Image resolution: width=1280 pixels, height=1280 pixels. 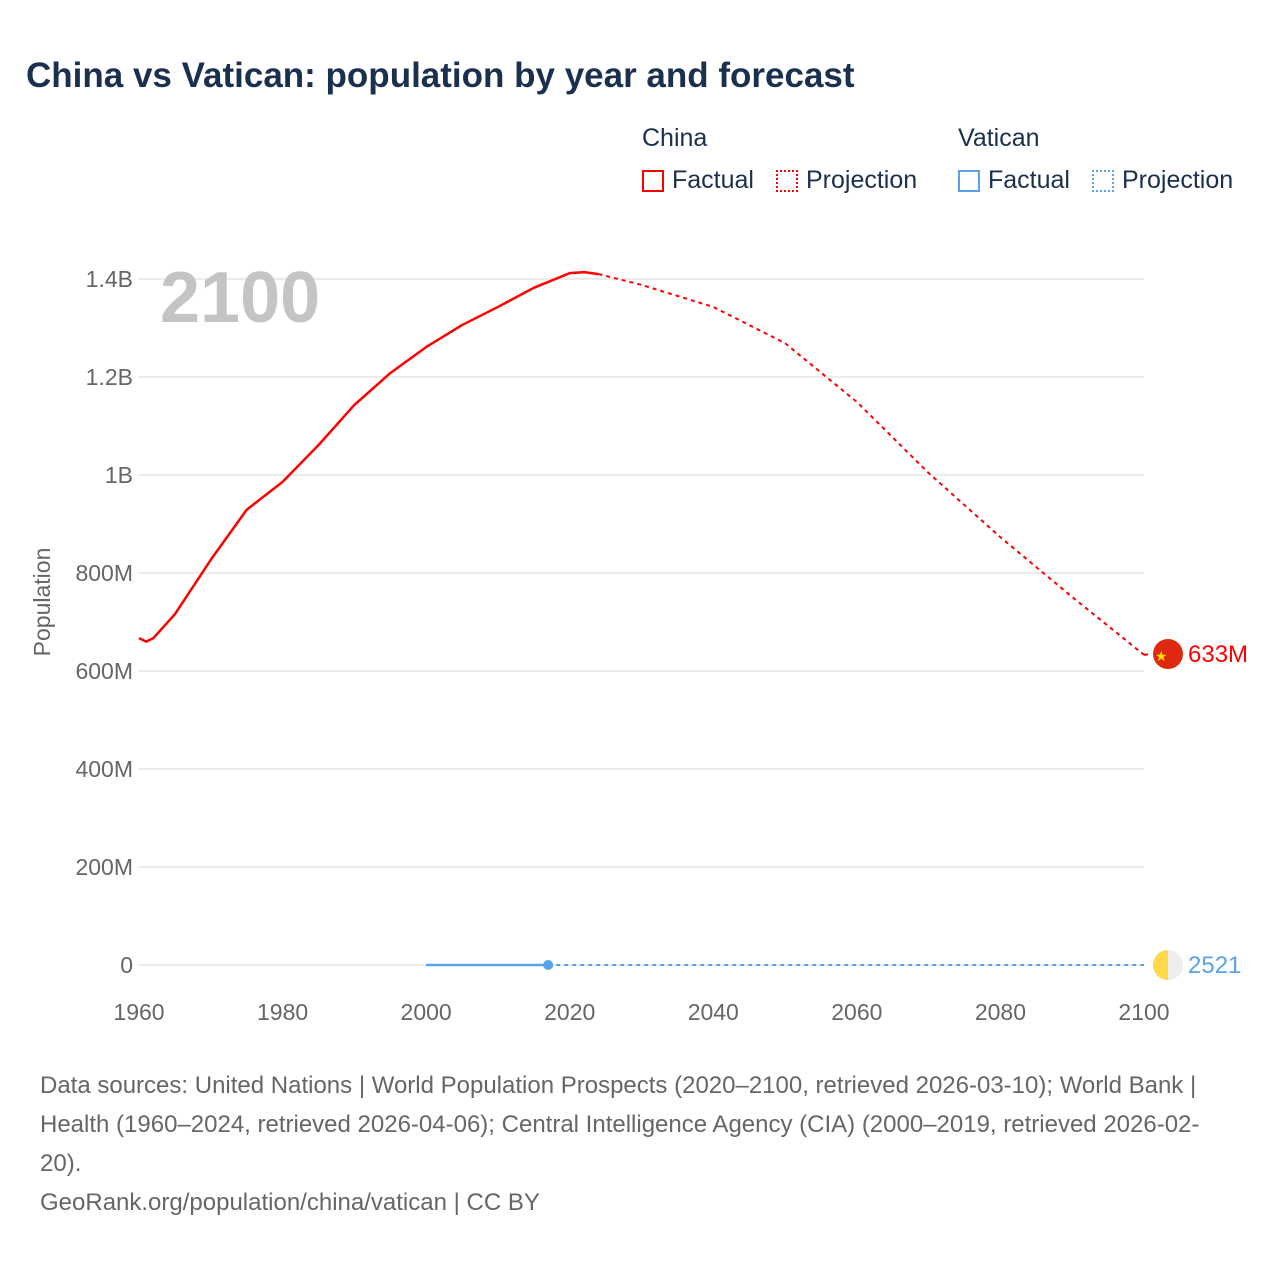 What do you see at coordinates (1168, 965) in the screenshot?
I see `vatican-flag-icon` at bounding box center [1168, 965].